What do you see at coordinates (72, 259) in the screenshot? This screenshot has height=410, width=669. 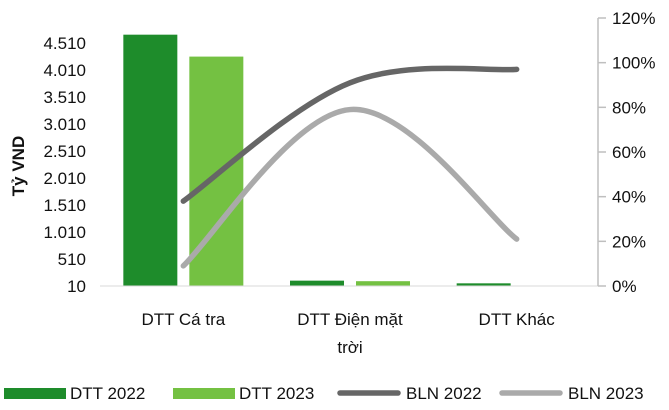 I see `y-tick-label: 510` at bounding box center [72, 259].